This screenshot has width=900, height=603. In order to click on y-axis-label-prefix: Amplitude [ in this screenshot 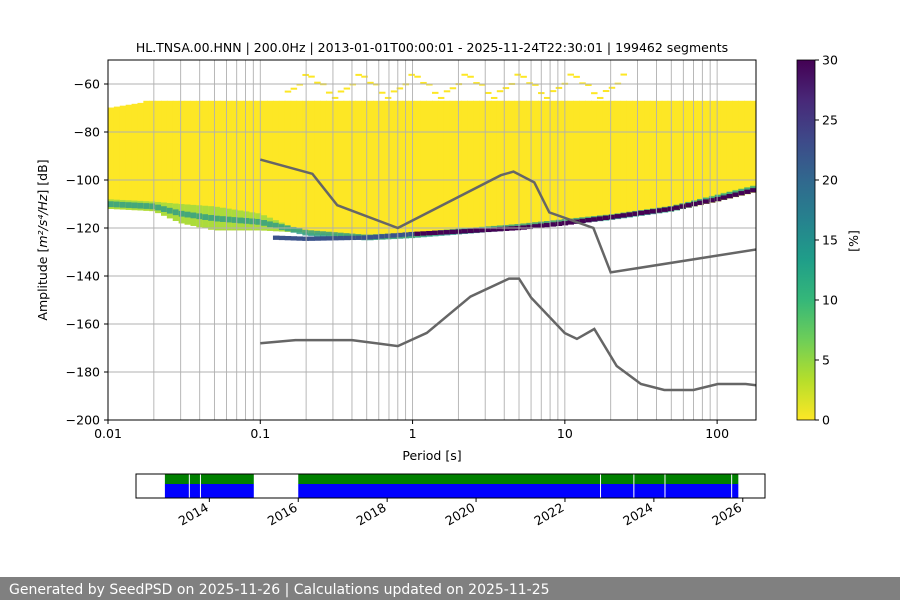, I will do `click(42, 284)`.